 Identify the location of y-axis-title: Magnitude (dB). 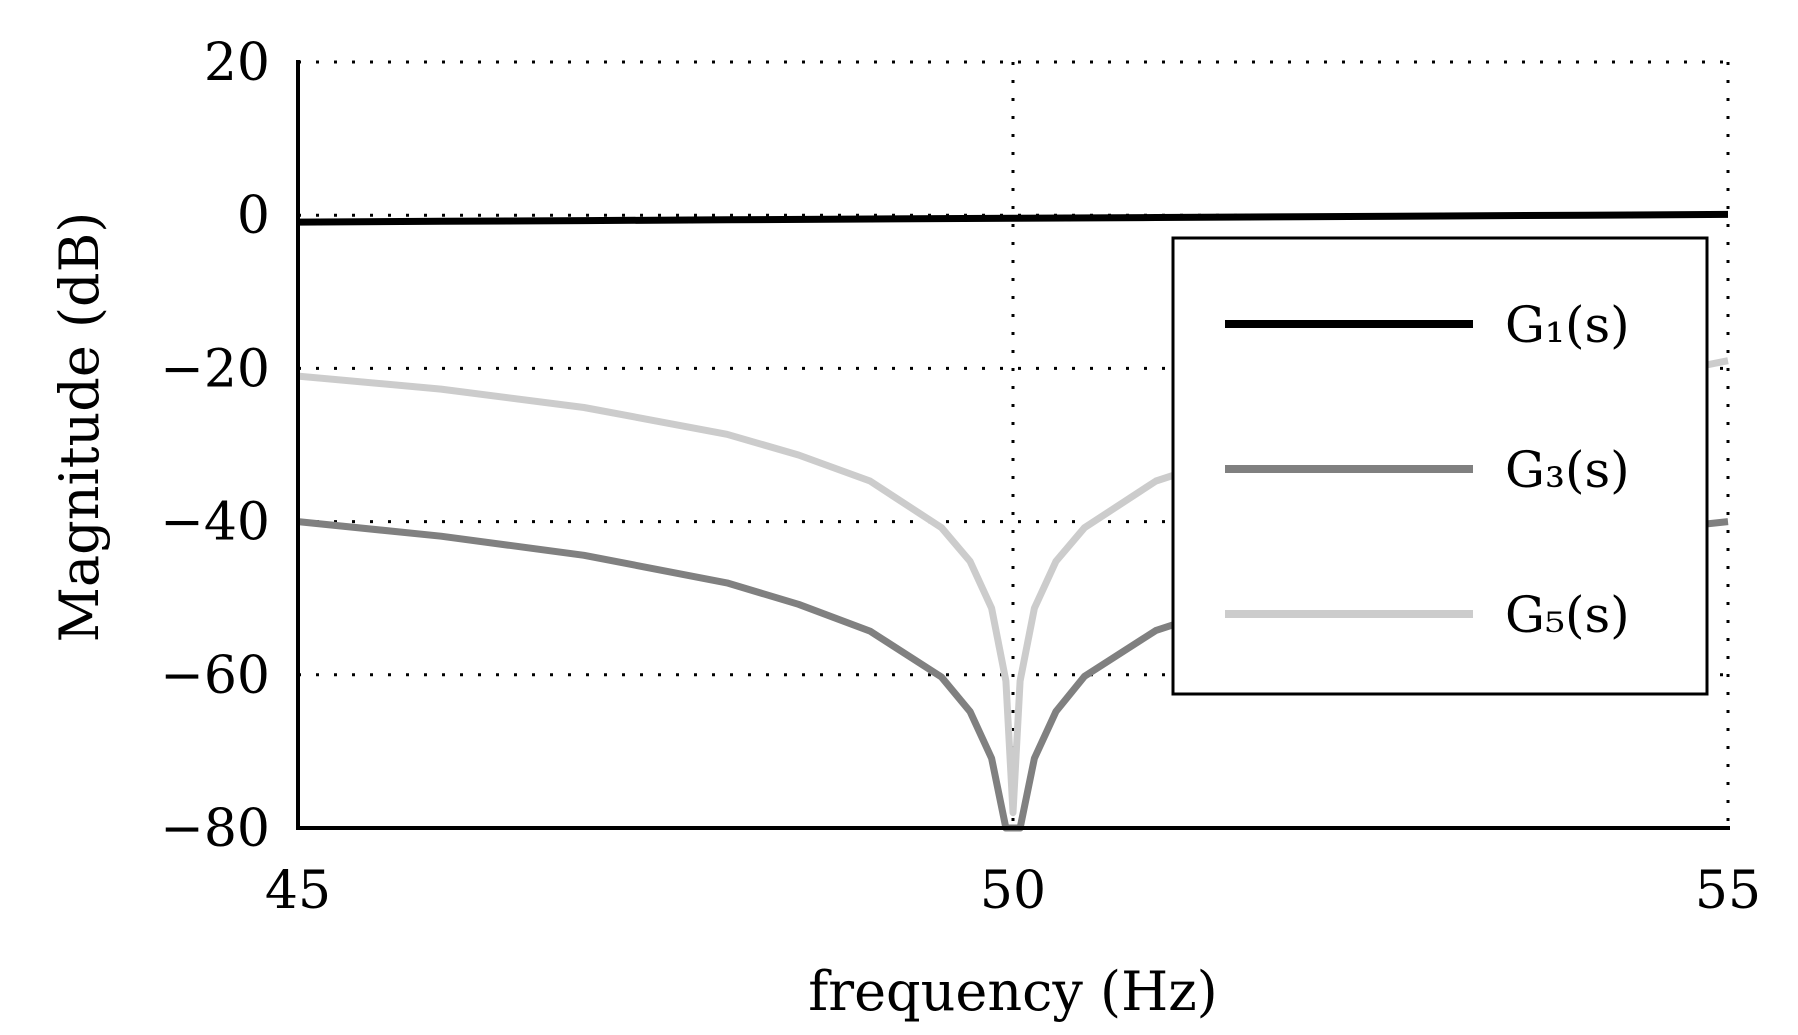
(79, 427).